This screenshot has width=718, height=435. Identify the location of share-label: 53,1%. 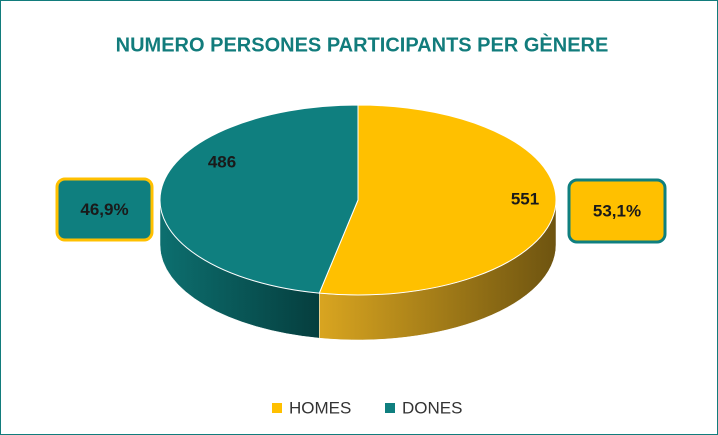
(617, 210).